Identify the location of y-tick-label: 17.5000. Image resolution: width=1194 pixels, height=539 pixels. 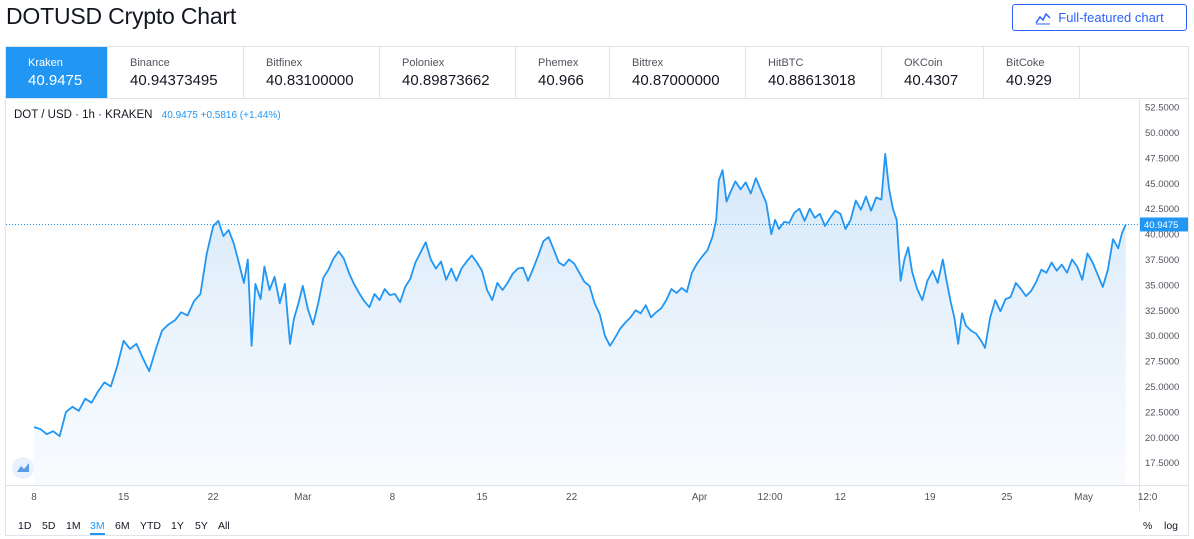
(1162, 463).